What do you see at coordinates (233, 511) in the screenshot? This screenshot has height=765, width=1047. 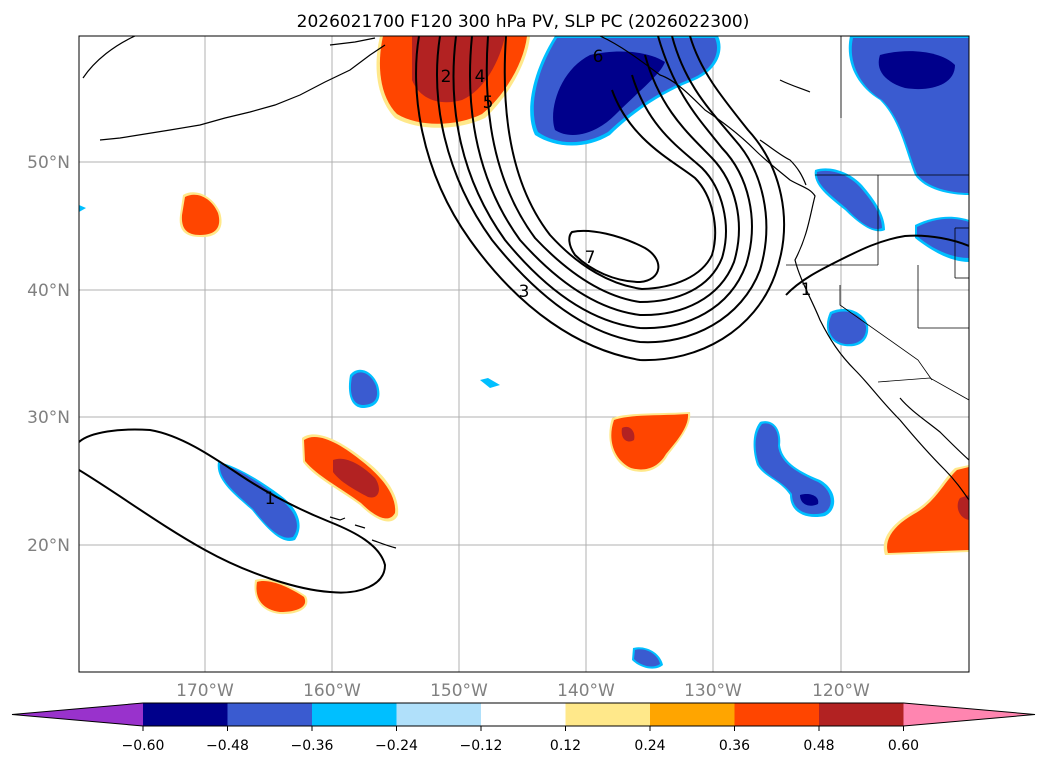 I see `slp-contour-southwest` at bounding box center [233, 511].